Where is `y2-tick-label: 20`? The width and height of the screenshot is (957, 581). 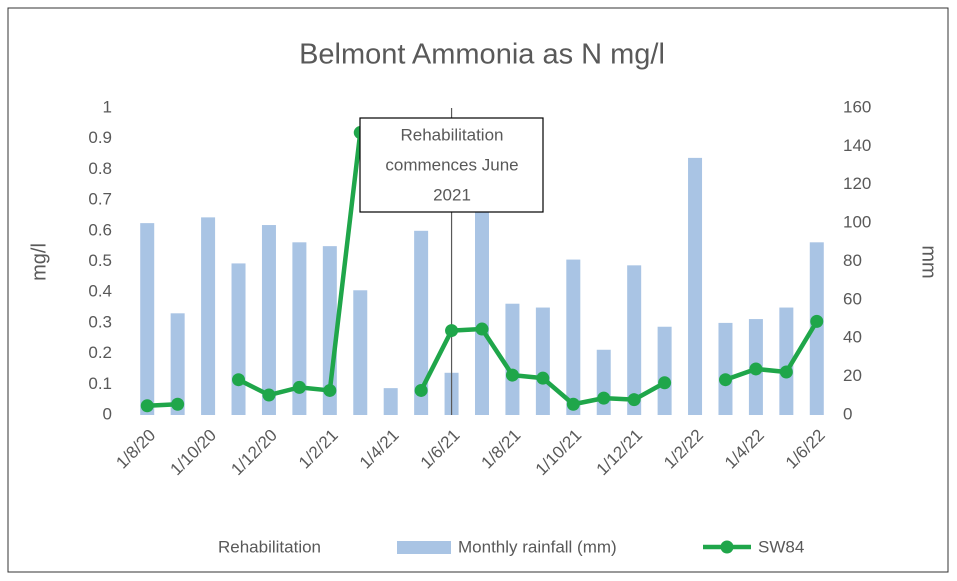
y2-tick-label: 20 is located at coordinates (852, 375).